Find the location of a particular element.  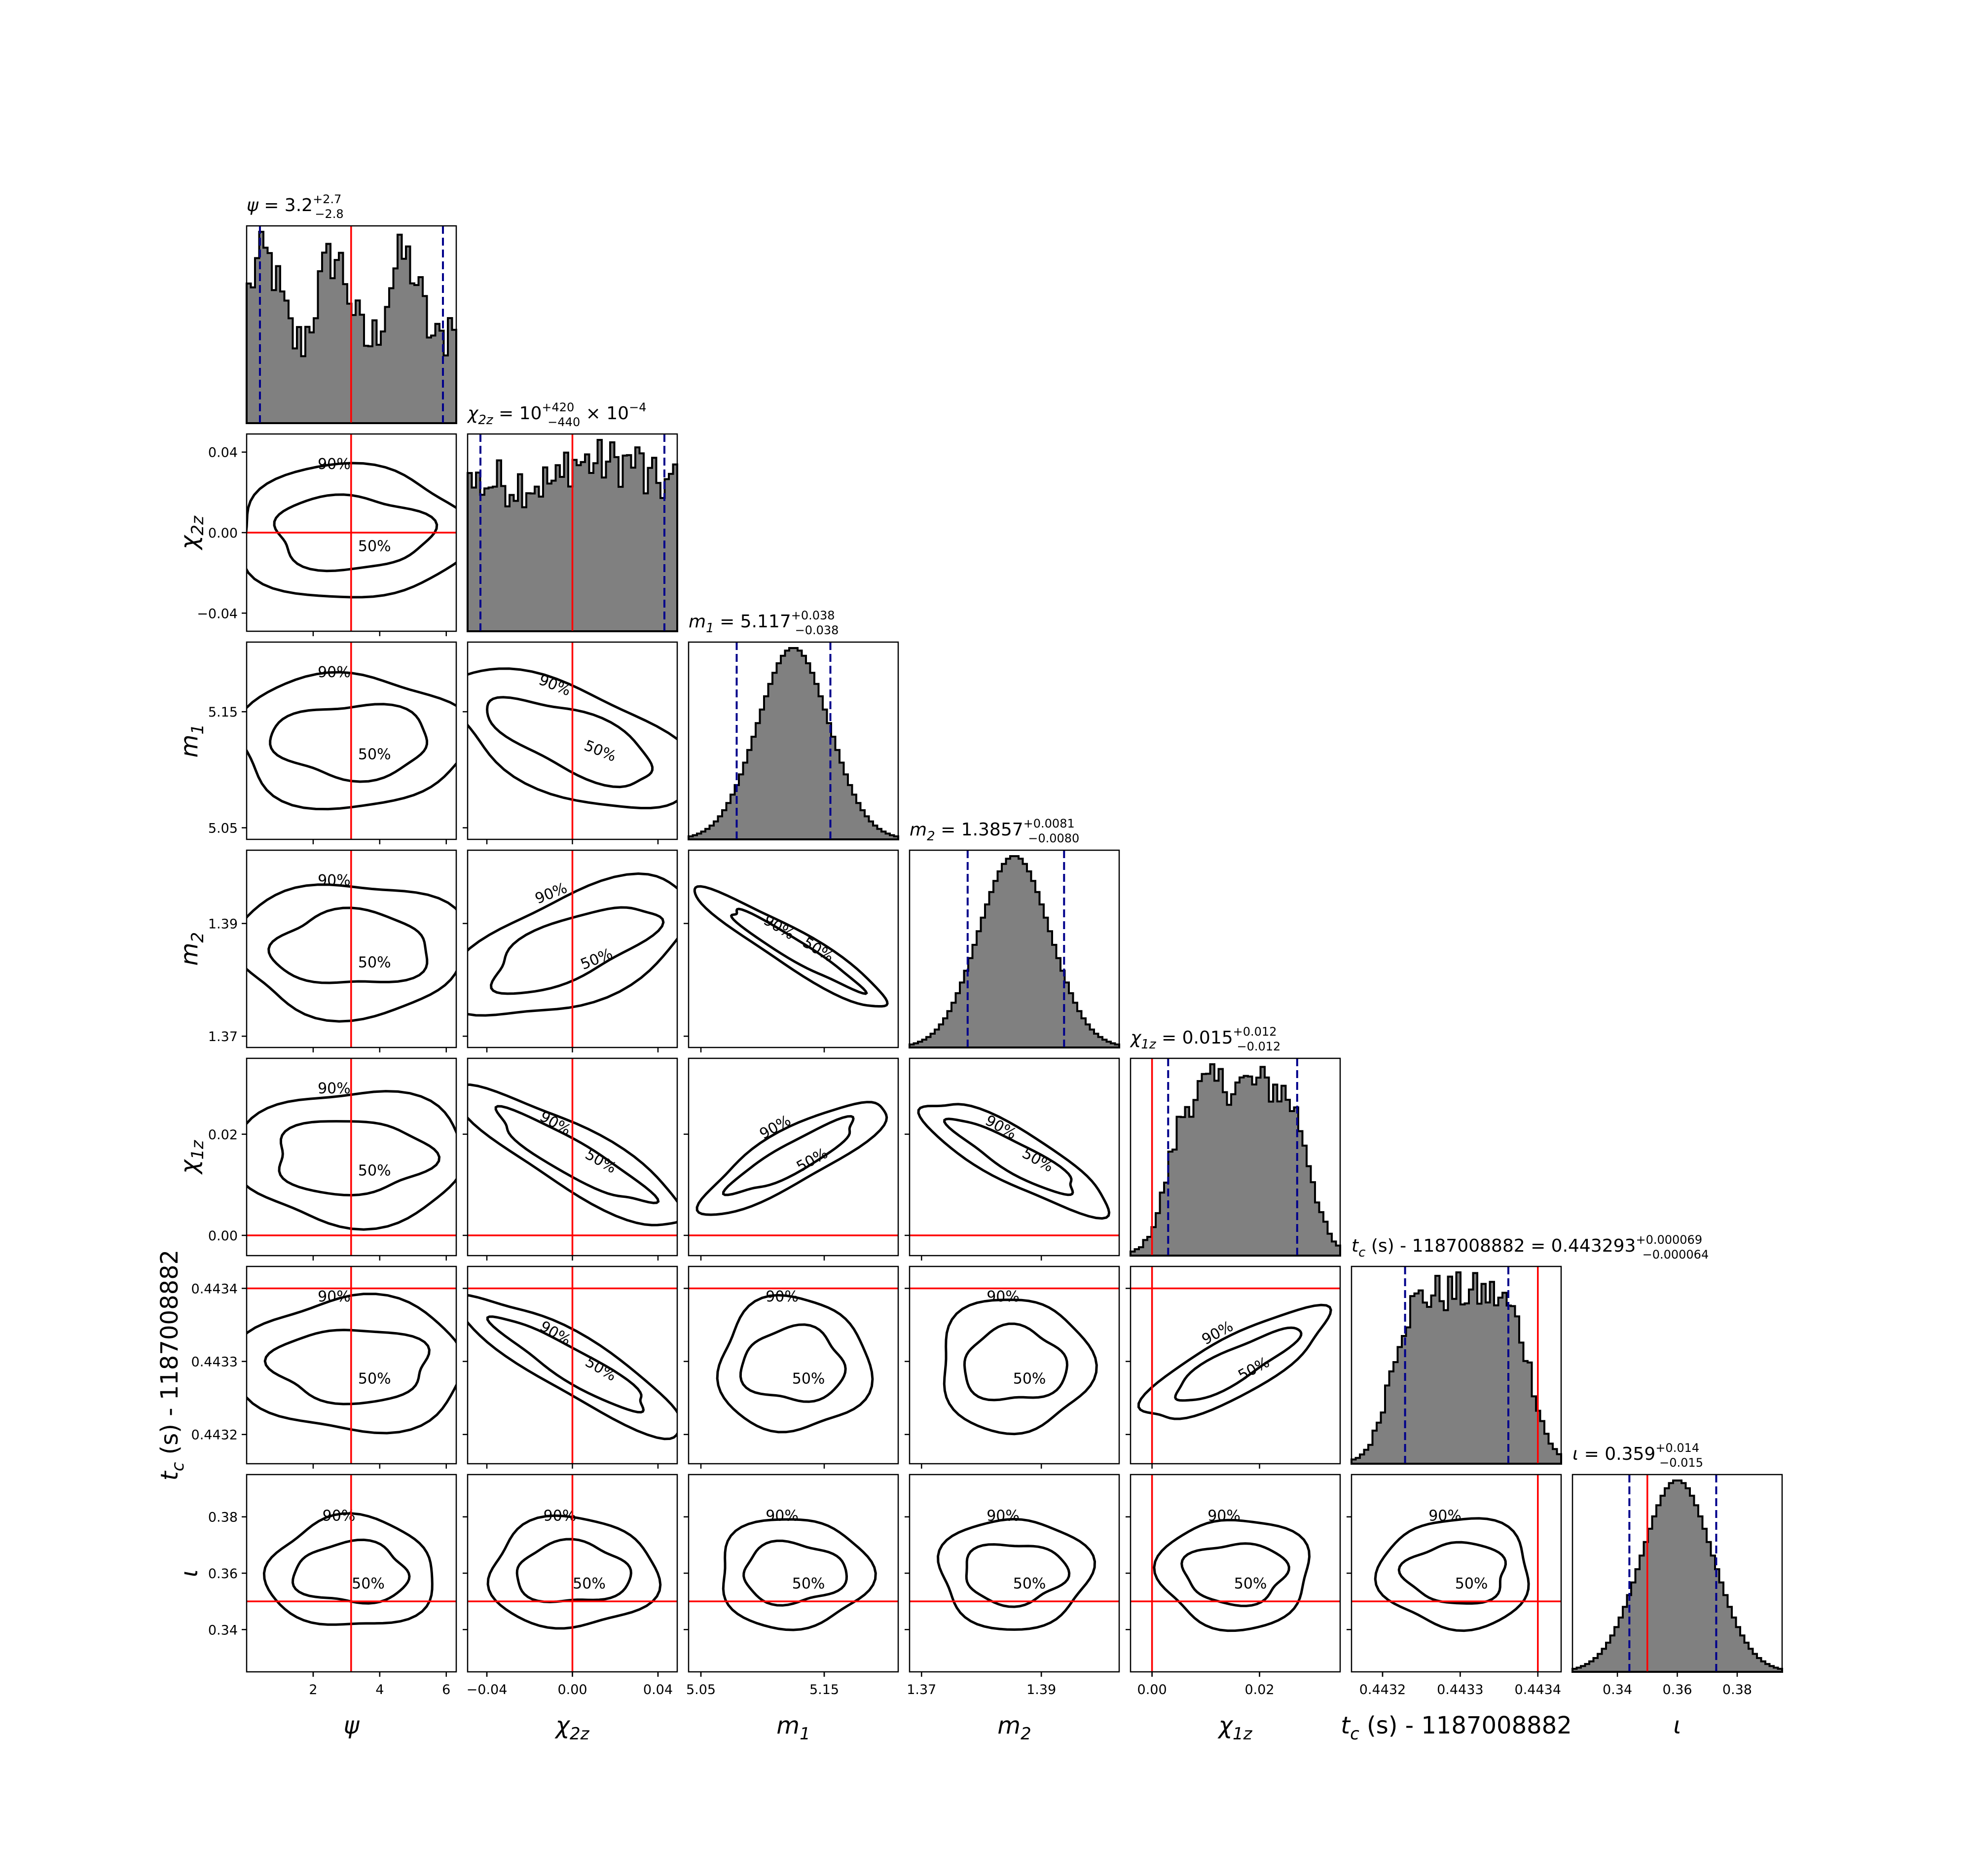

y-tick-label: 0.4433 is located at coordinates (215, 1362).